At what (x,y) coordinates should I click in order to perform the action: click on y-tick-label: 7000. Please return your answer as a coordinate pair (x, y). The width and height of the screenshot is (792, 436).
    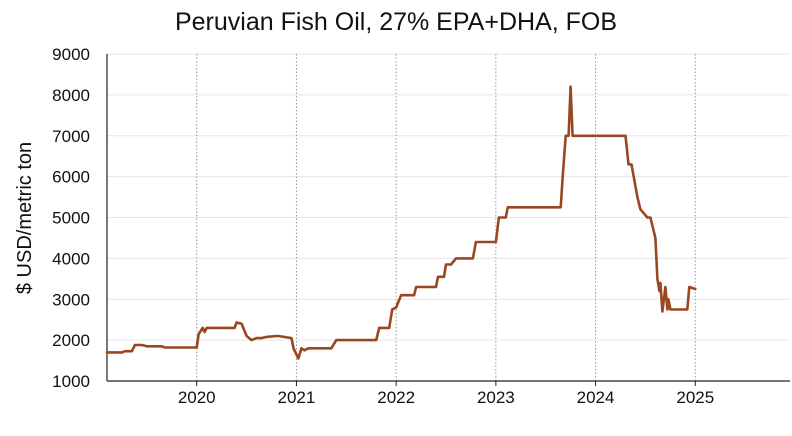
    Looking at the image, I should click on (71, 136).